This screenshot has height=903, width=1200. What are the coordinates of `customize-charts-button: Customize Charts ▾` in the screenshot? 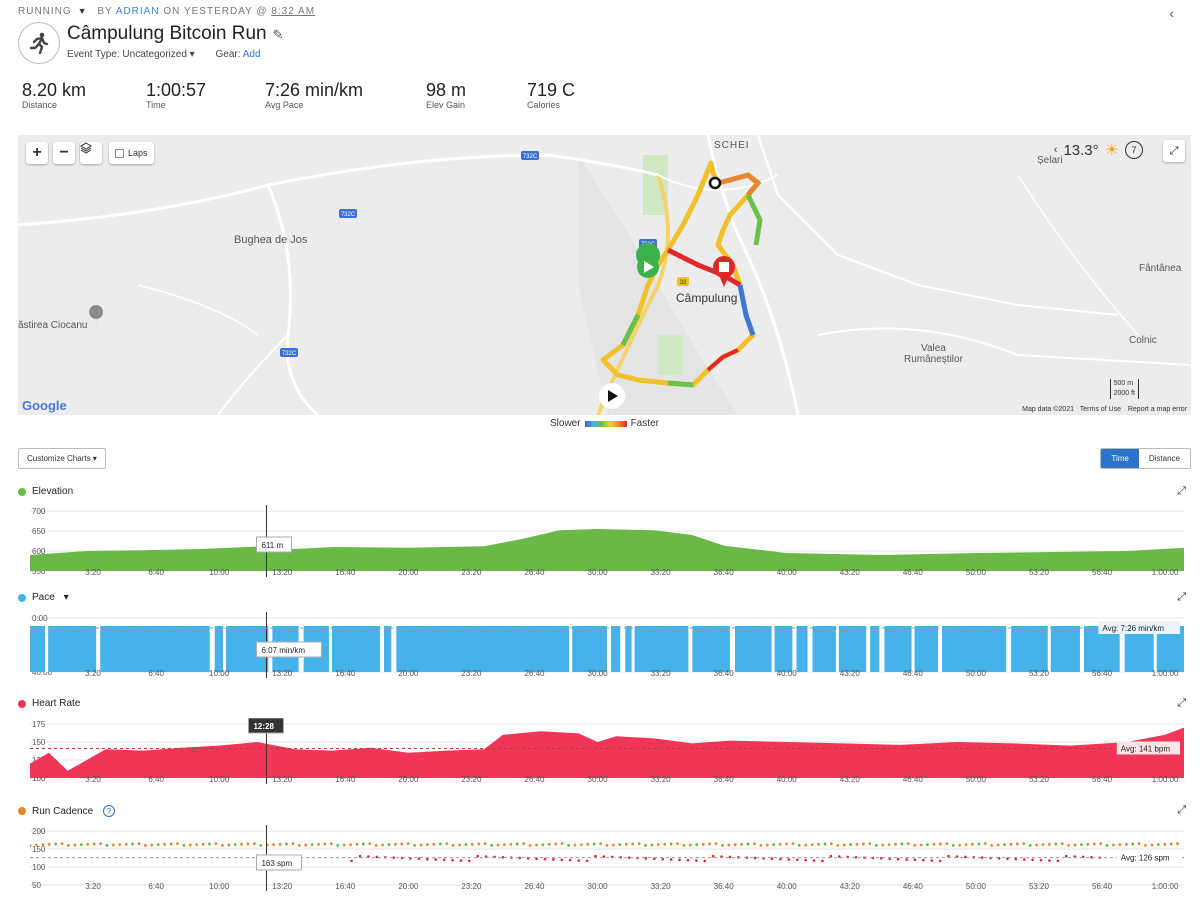 It's located at (62, 458).